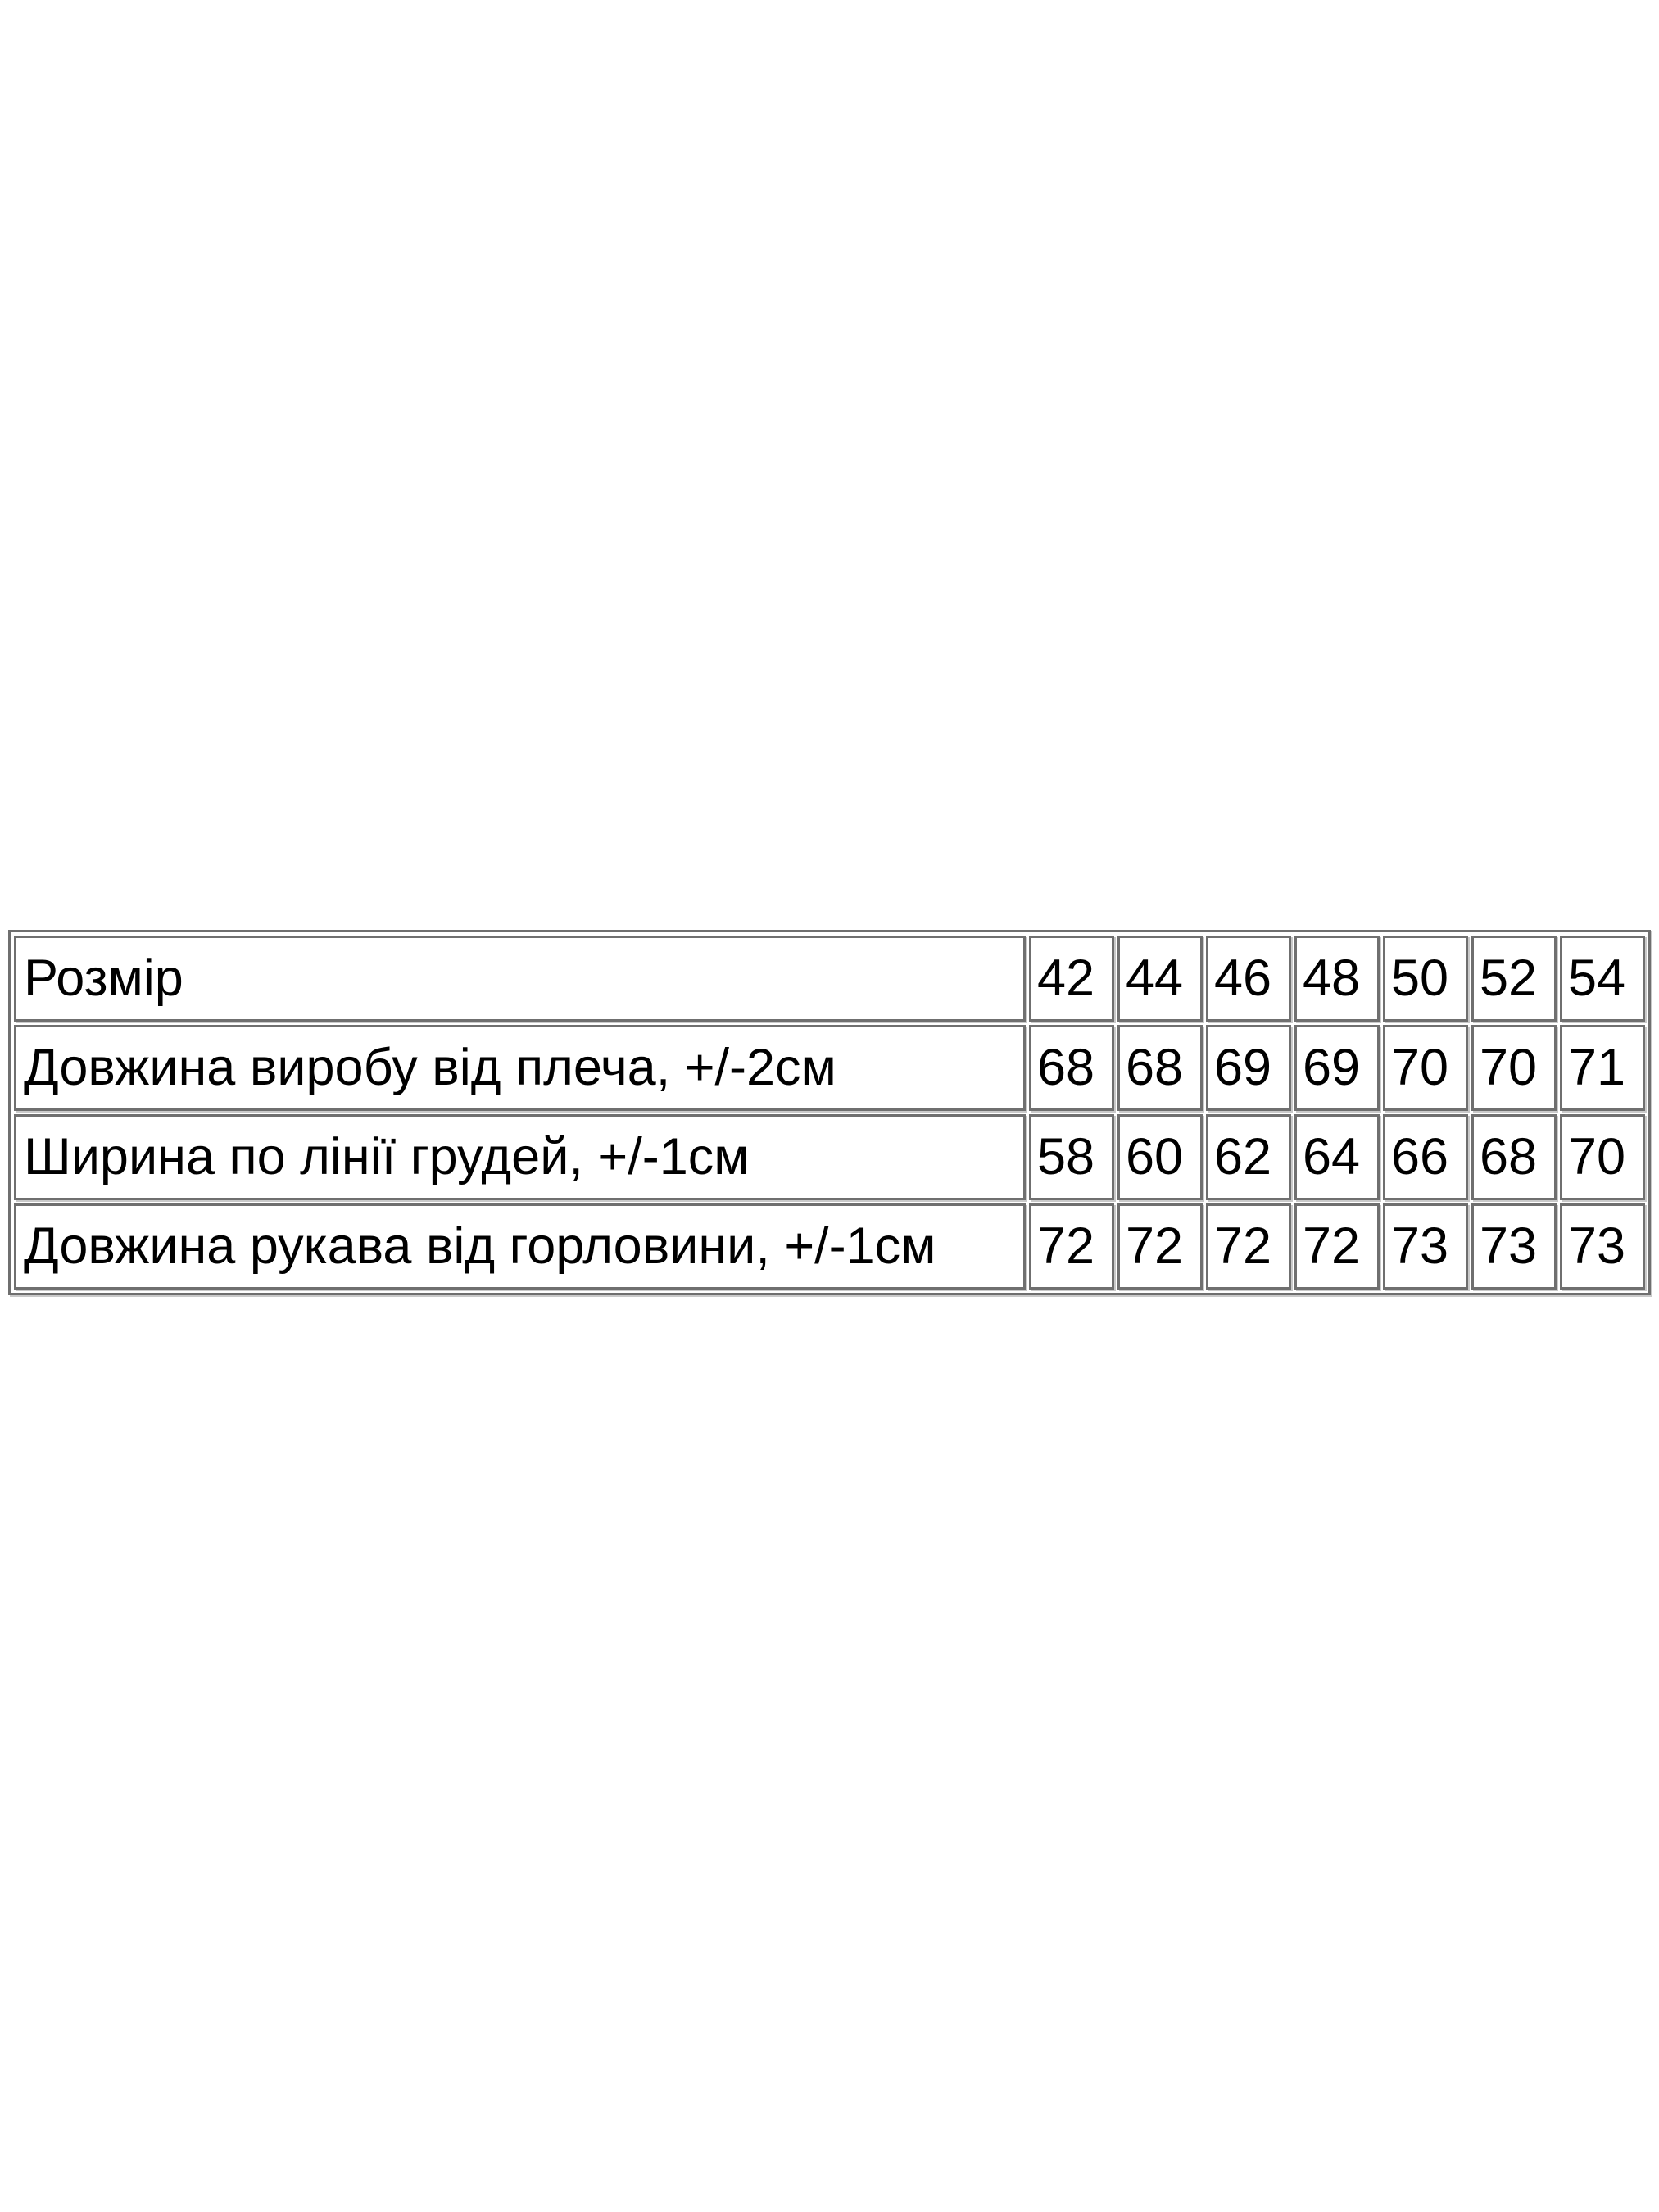 The image size is (1659, 2212). What do you see at coordinates (1602, 979) in the screenshot?
I see `size-value-cell: 54` at bounding box center [1602, 979].